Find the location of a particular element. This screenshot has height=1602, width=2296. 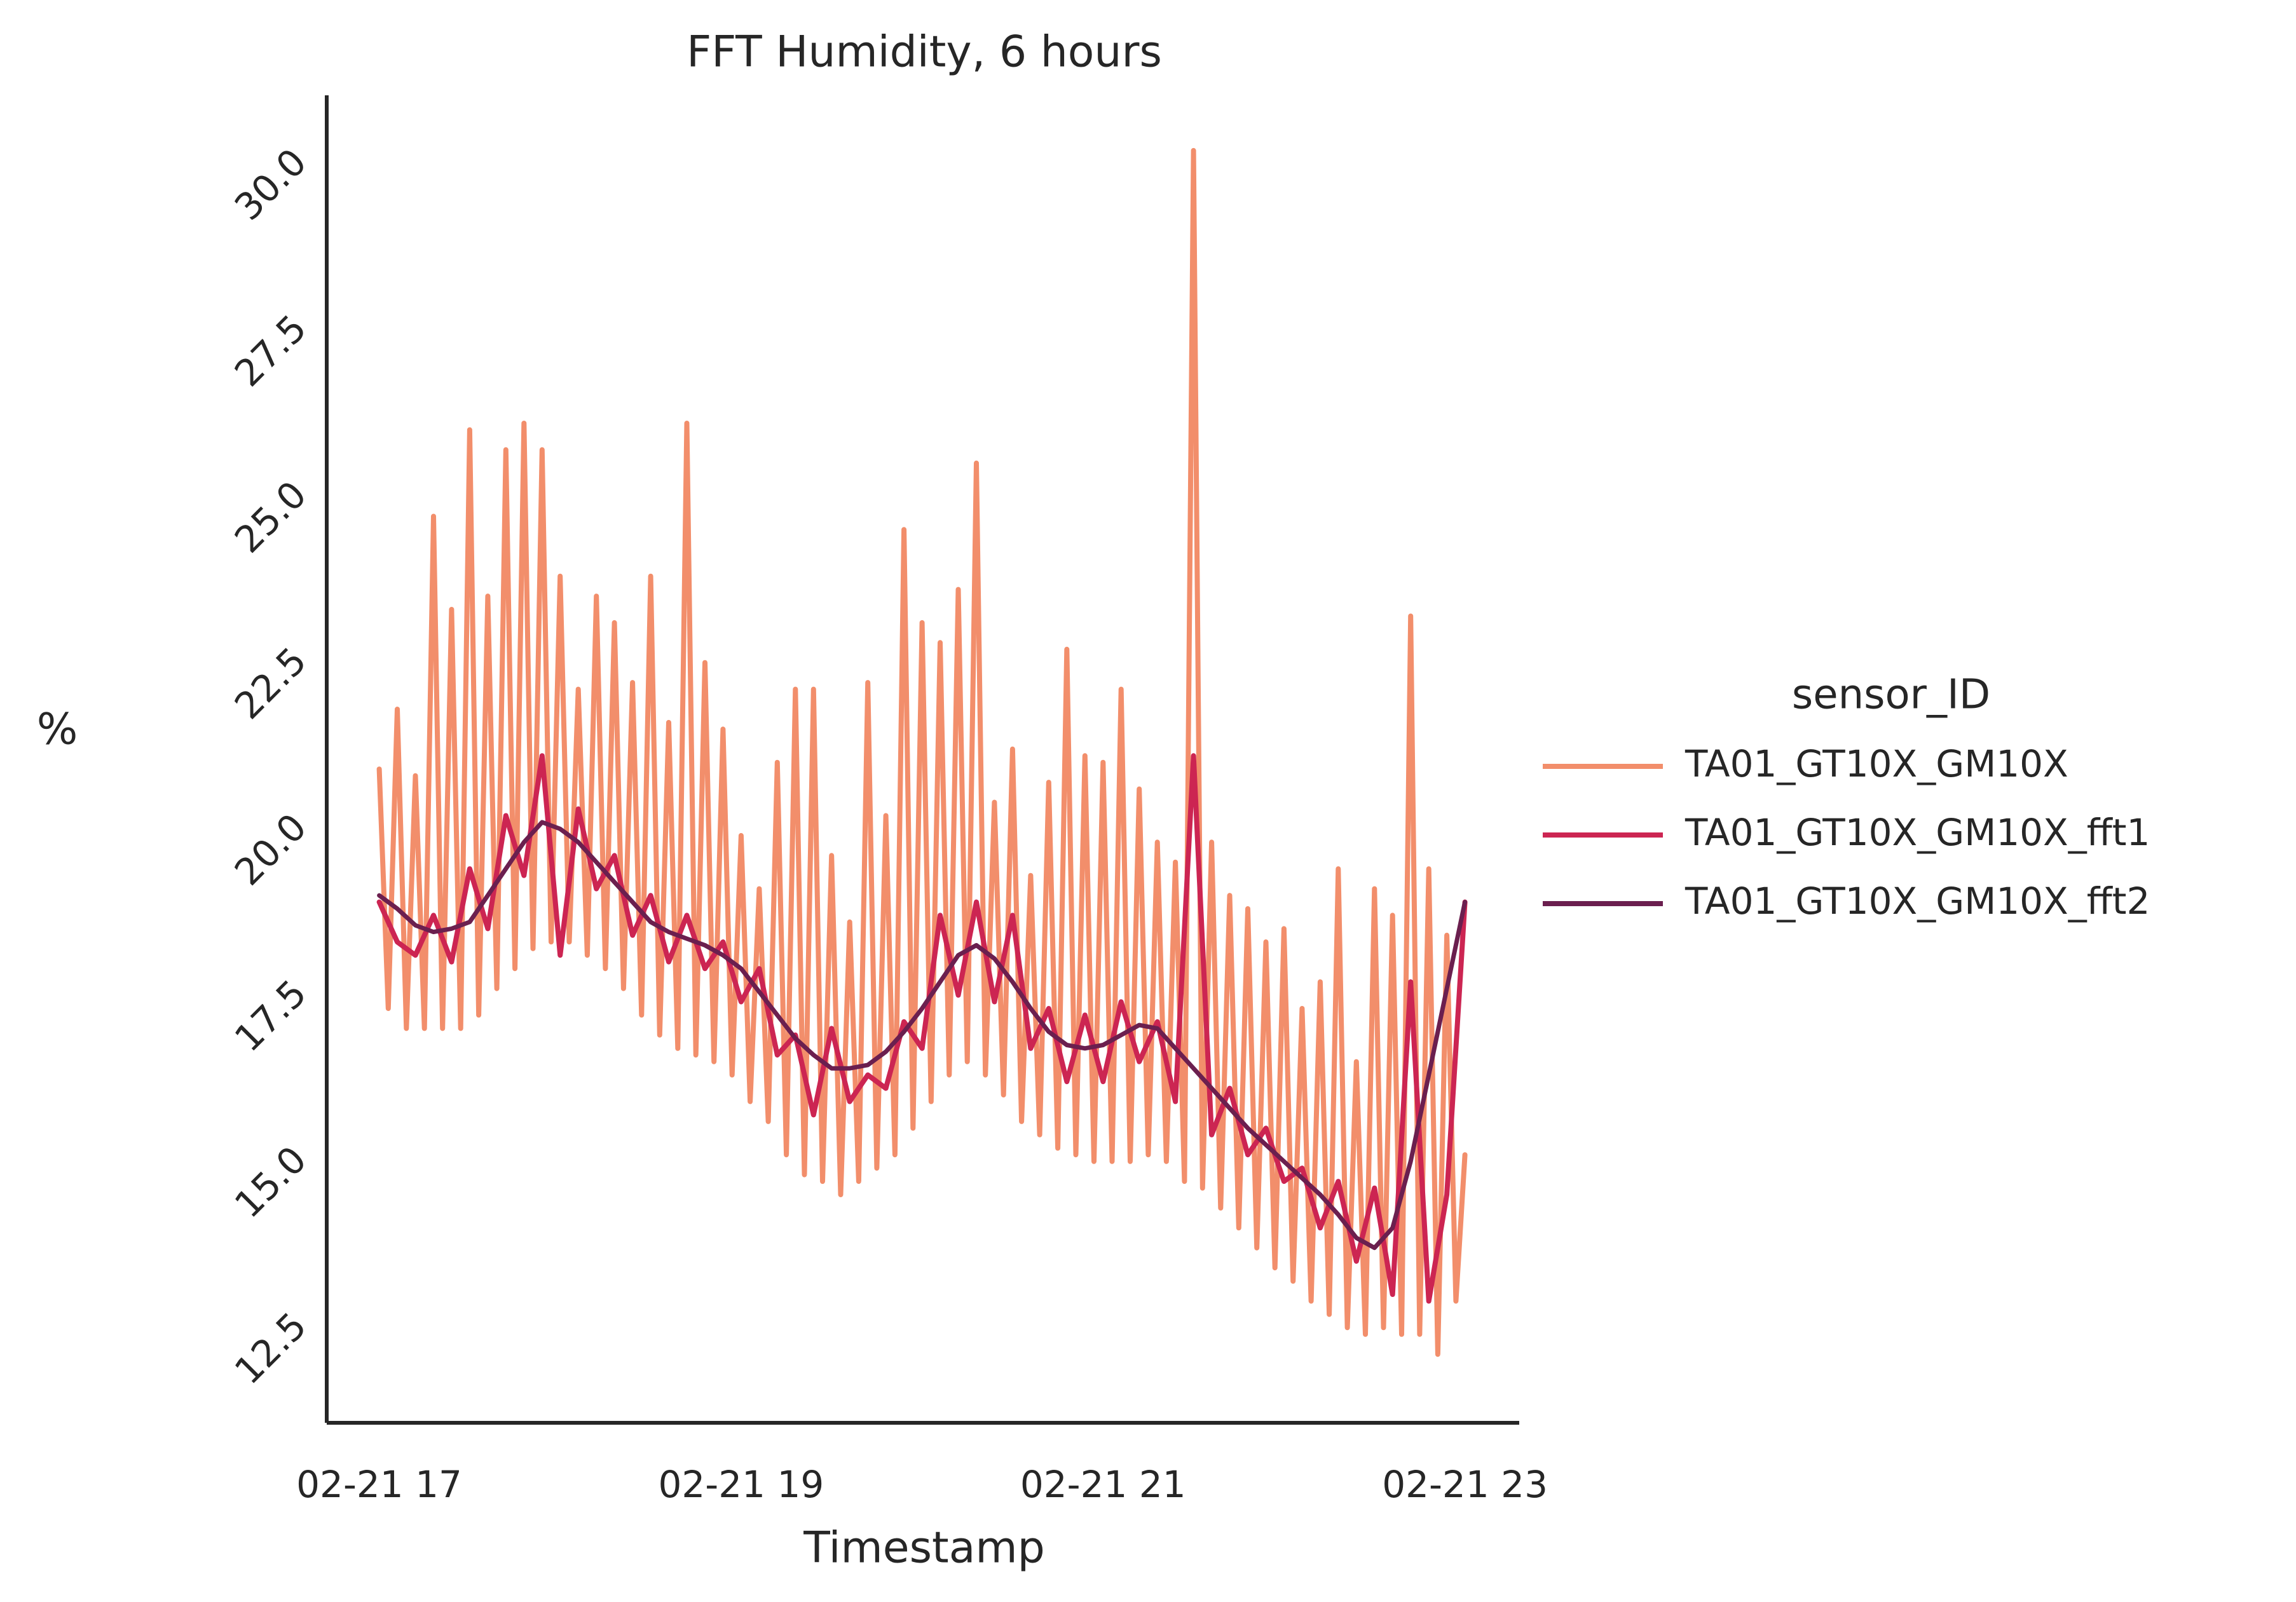

chart-title: FFT Humidity, 6 hours is located at coordinates (925, 52).